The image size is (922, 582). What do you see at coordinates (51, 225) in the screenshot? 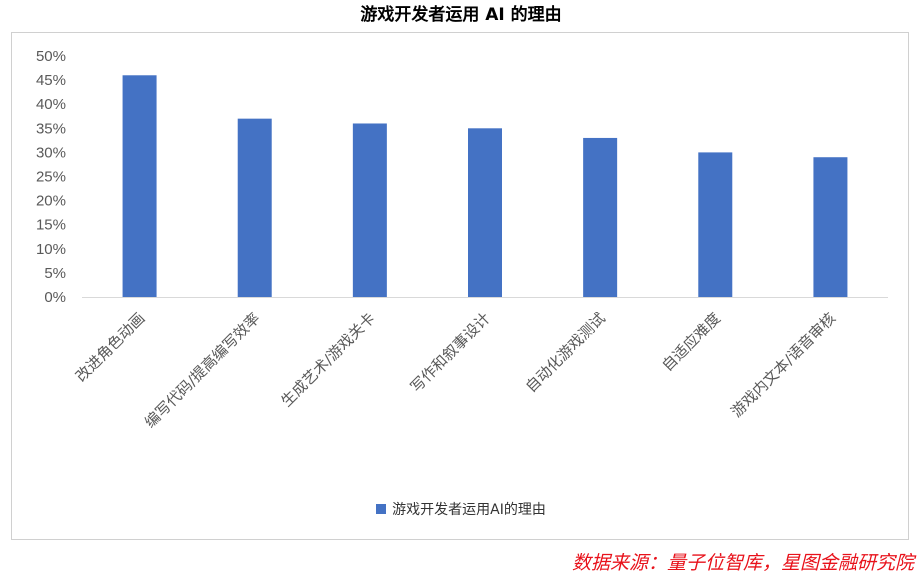
I see `y-tick-label: 15%` at bounding box center [51, 225].